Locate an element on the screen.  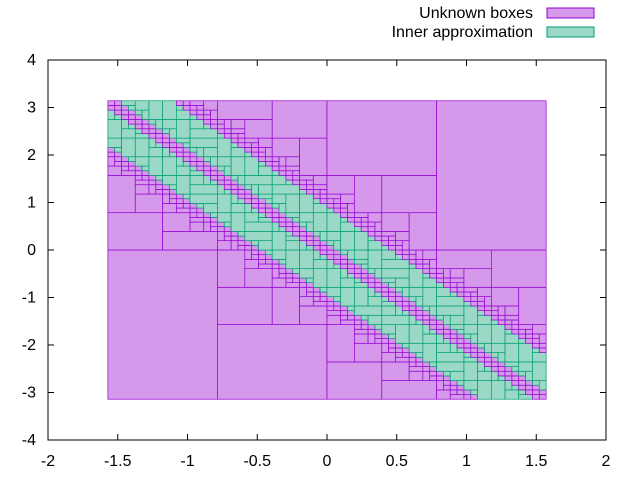
x-tick-label: -2 is located at coordinates (48, 461).